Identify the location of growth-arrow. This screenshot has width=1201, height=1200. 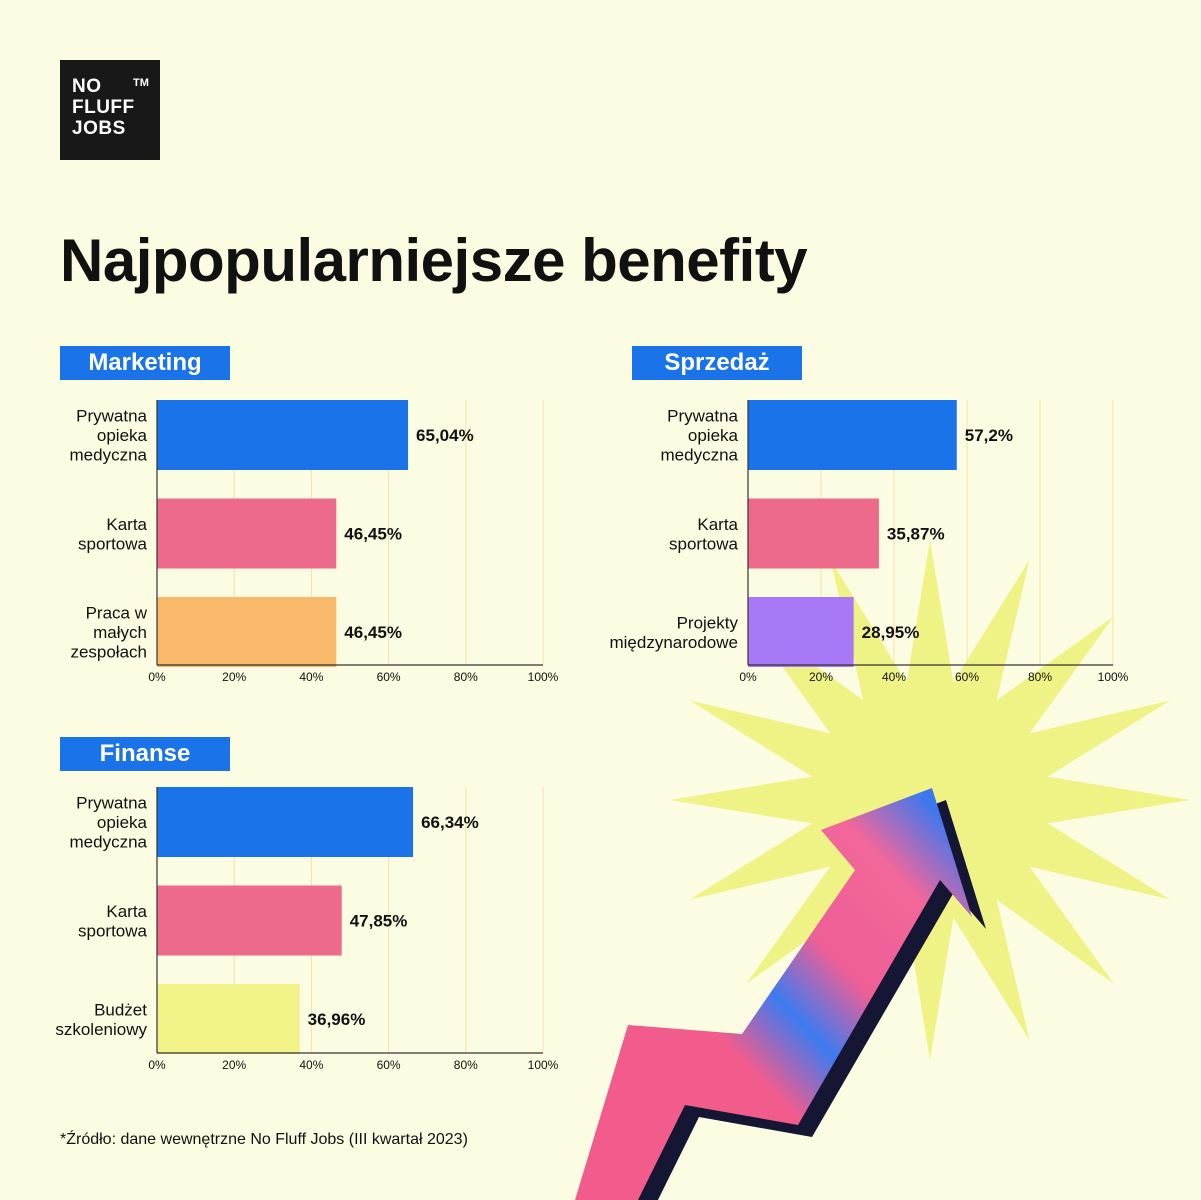
(773, 994).